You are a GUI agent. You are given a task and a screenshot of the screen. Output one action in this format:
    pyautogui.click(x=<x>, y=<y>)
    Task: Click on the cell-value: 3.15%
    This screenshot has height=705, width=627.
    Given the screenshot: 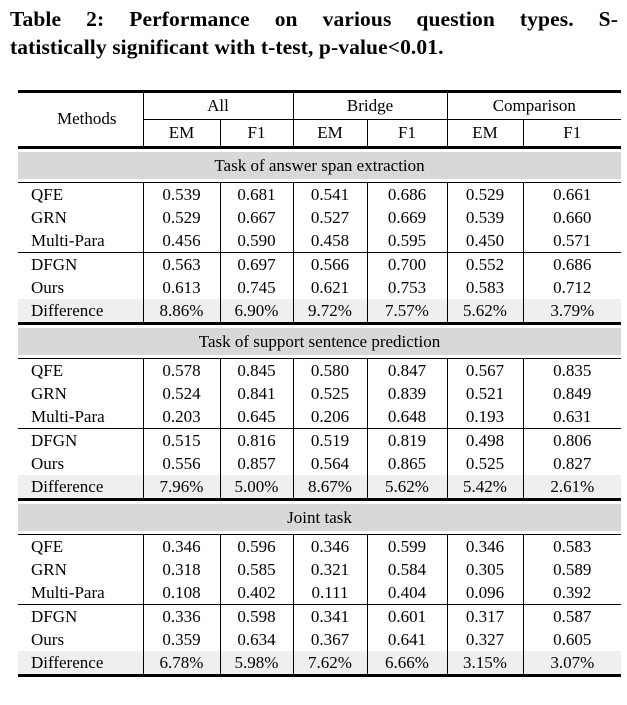 What is the action you would take?
    pyautogui.click(x=485, y=663)
    